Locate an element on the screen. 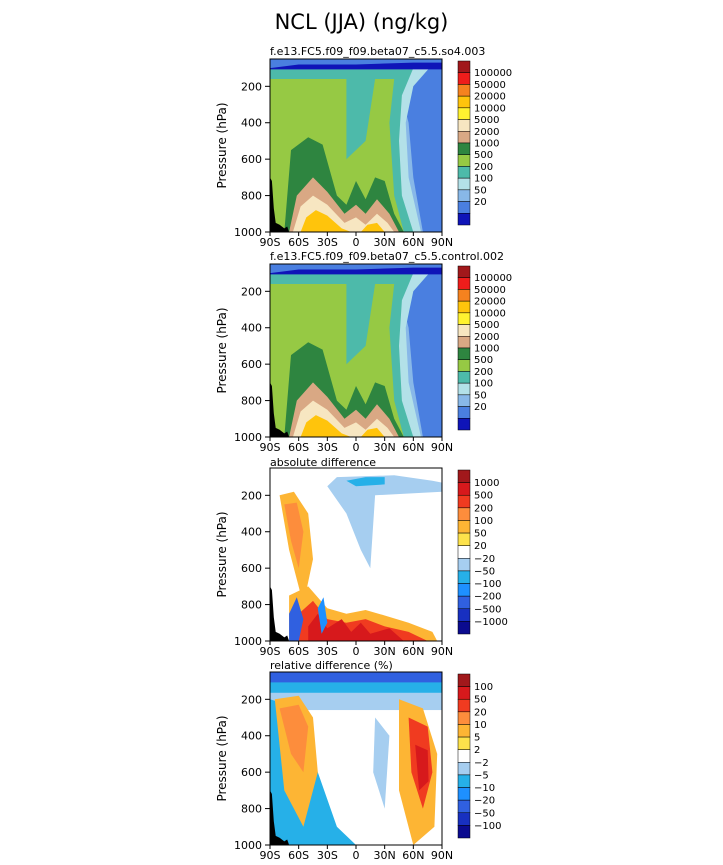  colorbar-label: 5000 is located at coordinates (486, 120).